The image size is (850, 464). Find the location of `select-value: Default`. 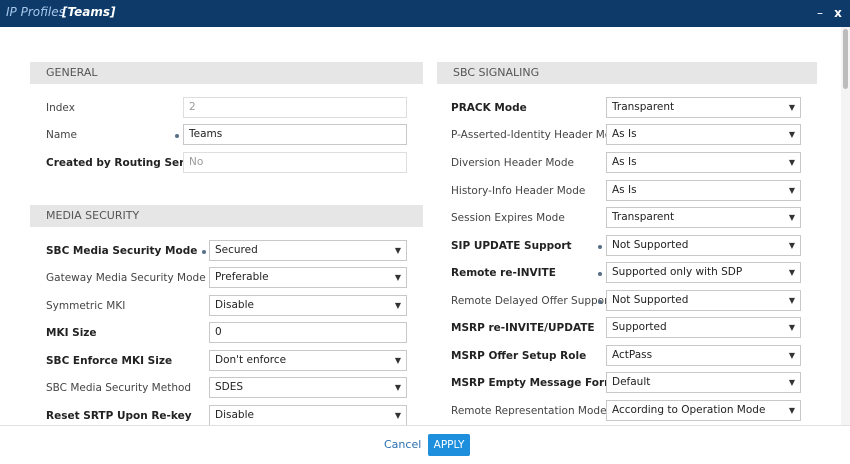

select-value: Default is located at coordinates (631, 382).